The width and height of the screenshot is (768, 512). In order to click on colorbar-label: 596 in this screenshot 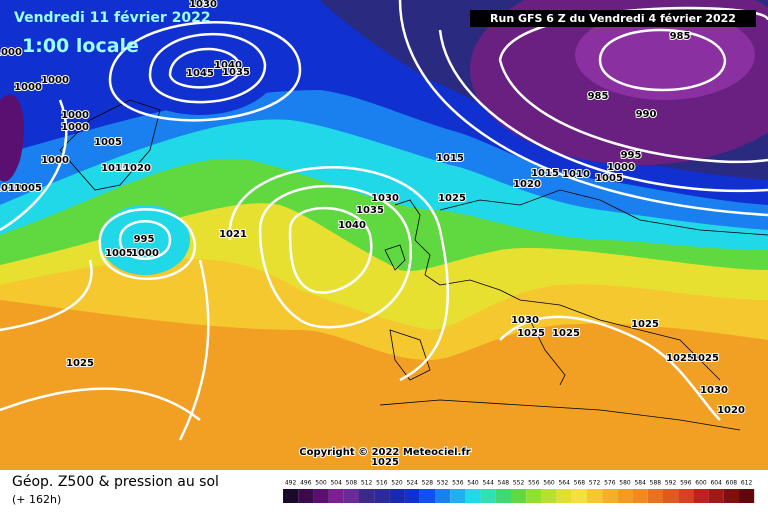, I will do `click(686, 483)`.